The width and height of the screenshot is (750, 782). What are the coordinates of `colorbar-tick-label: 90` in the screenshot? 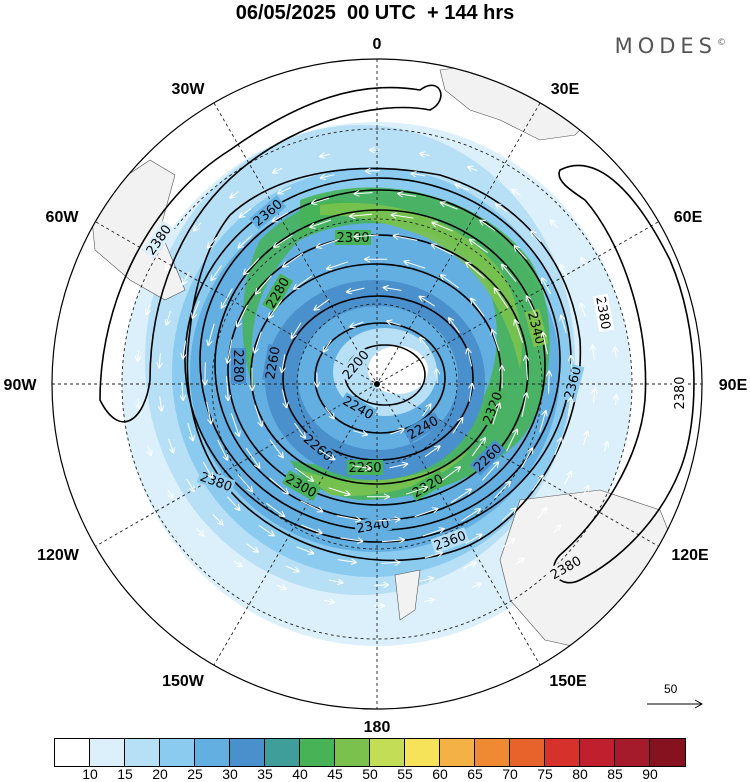 It's located at (650, 774).